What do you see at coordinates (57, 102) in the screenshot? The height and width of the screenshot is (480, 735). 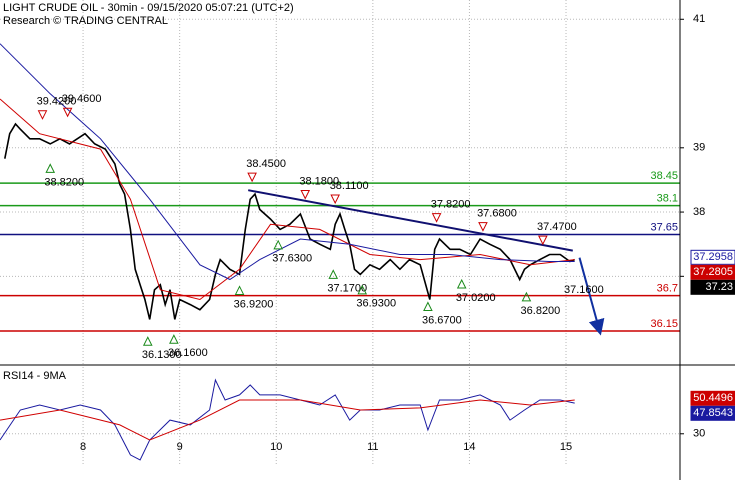 I see `pivot-label: 39.4200` at bounding box center [57, 102].